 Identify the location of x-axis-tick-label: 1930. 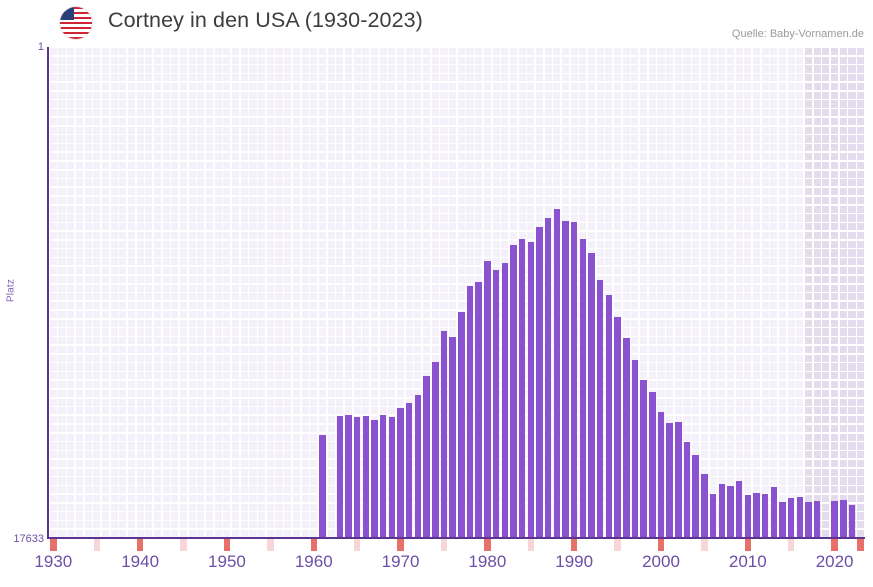
(53, 561).